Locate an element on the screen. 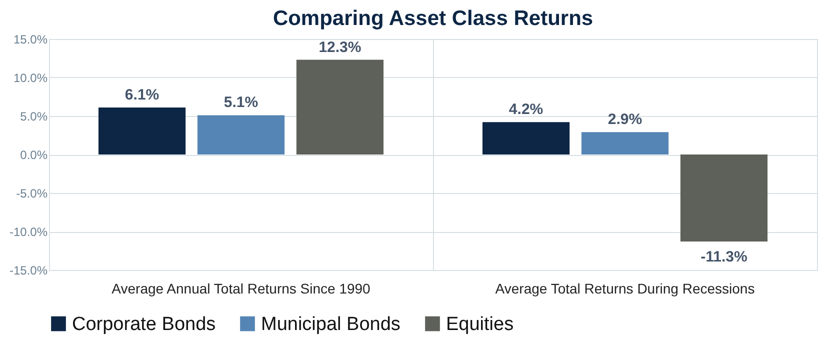 This screenshot has height=342, width=837. legend-label: Equities is located at coordinates (480, 324).